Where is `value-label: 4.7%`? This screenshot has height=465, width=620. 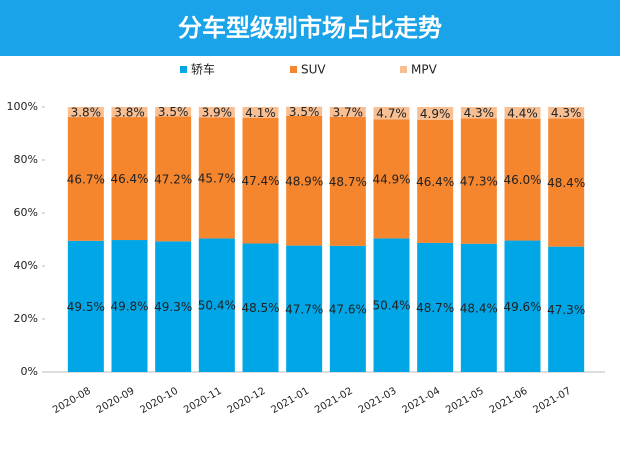
value-label: 4.7% is located at coordinates (391, 114).